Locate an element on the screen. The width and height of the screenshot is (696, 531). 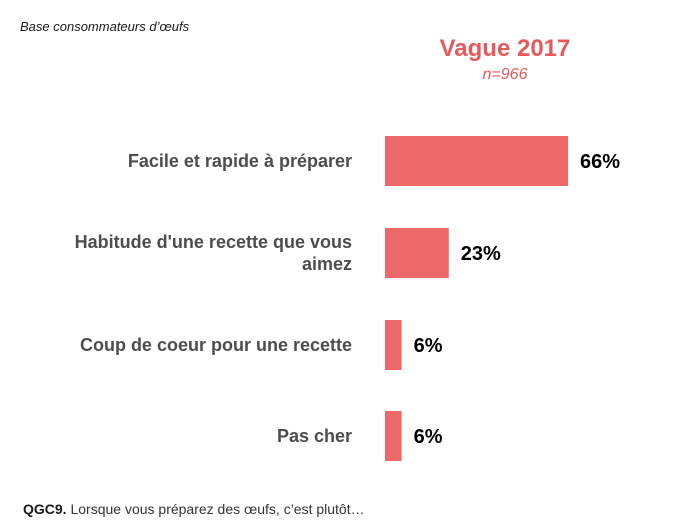
value-label-2: 23% is located at coordinates (481, 254).